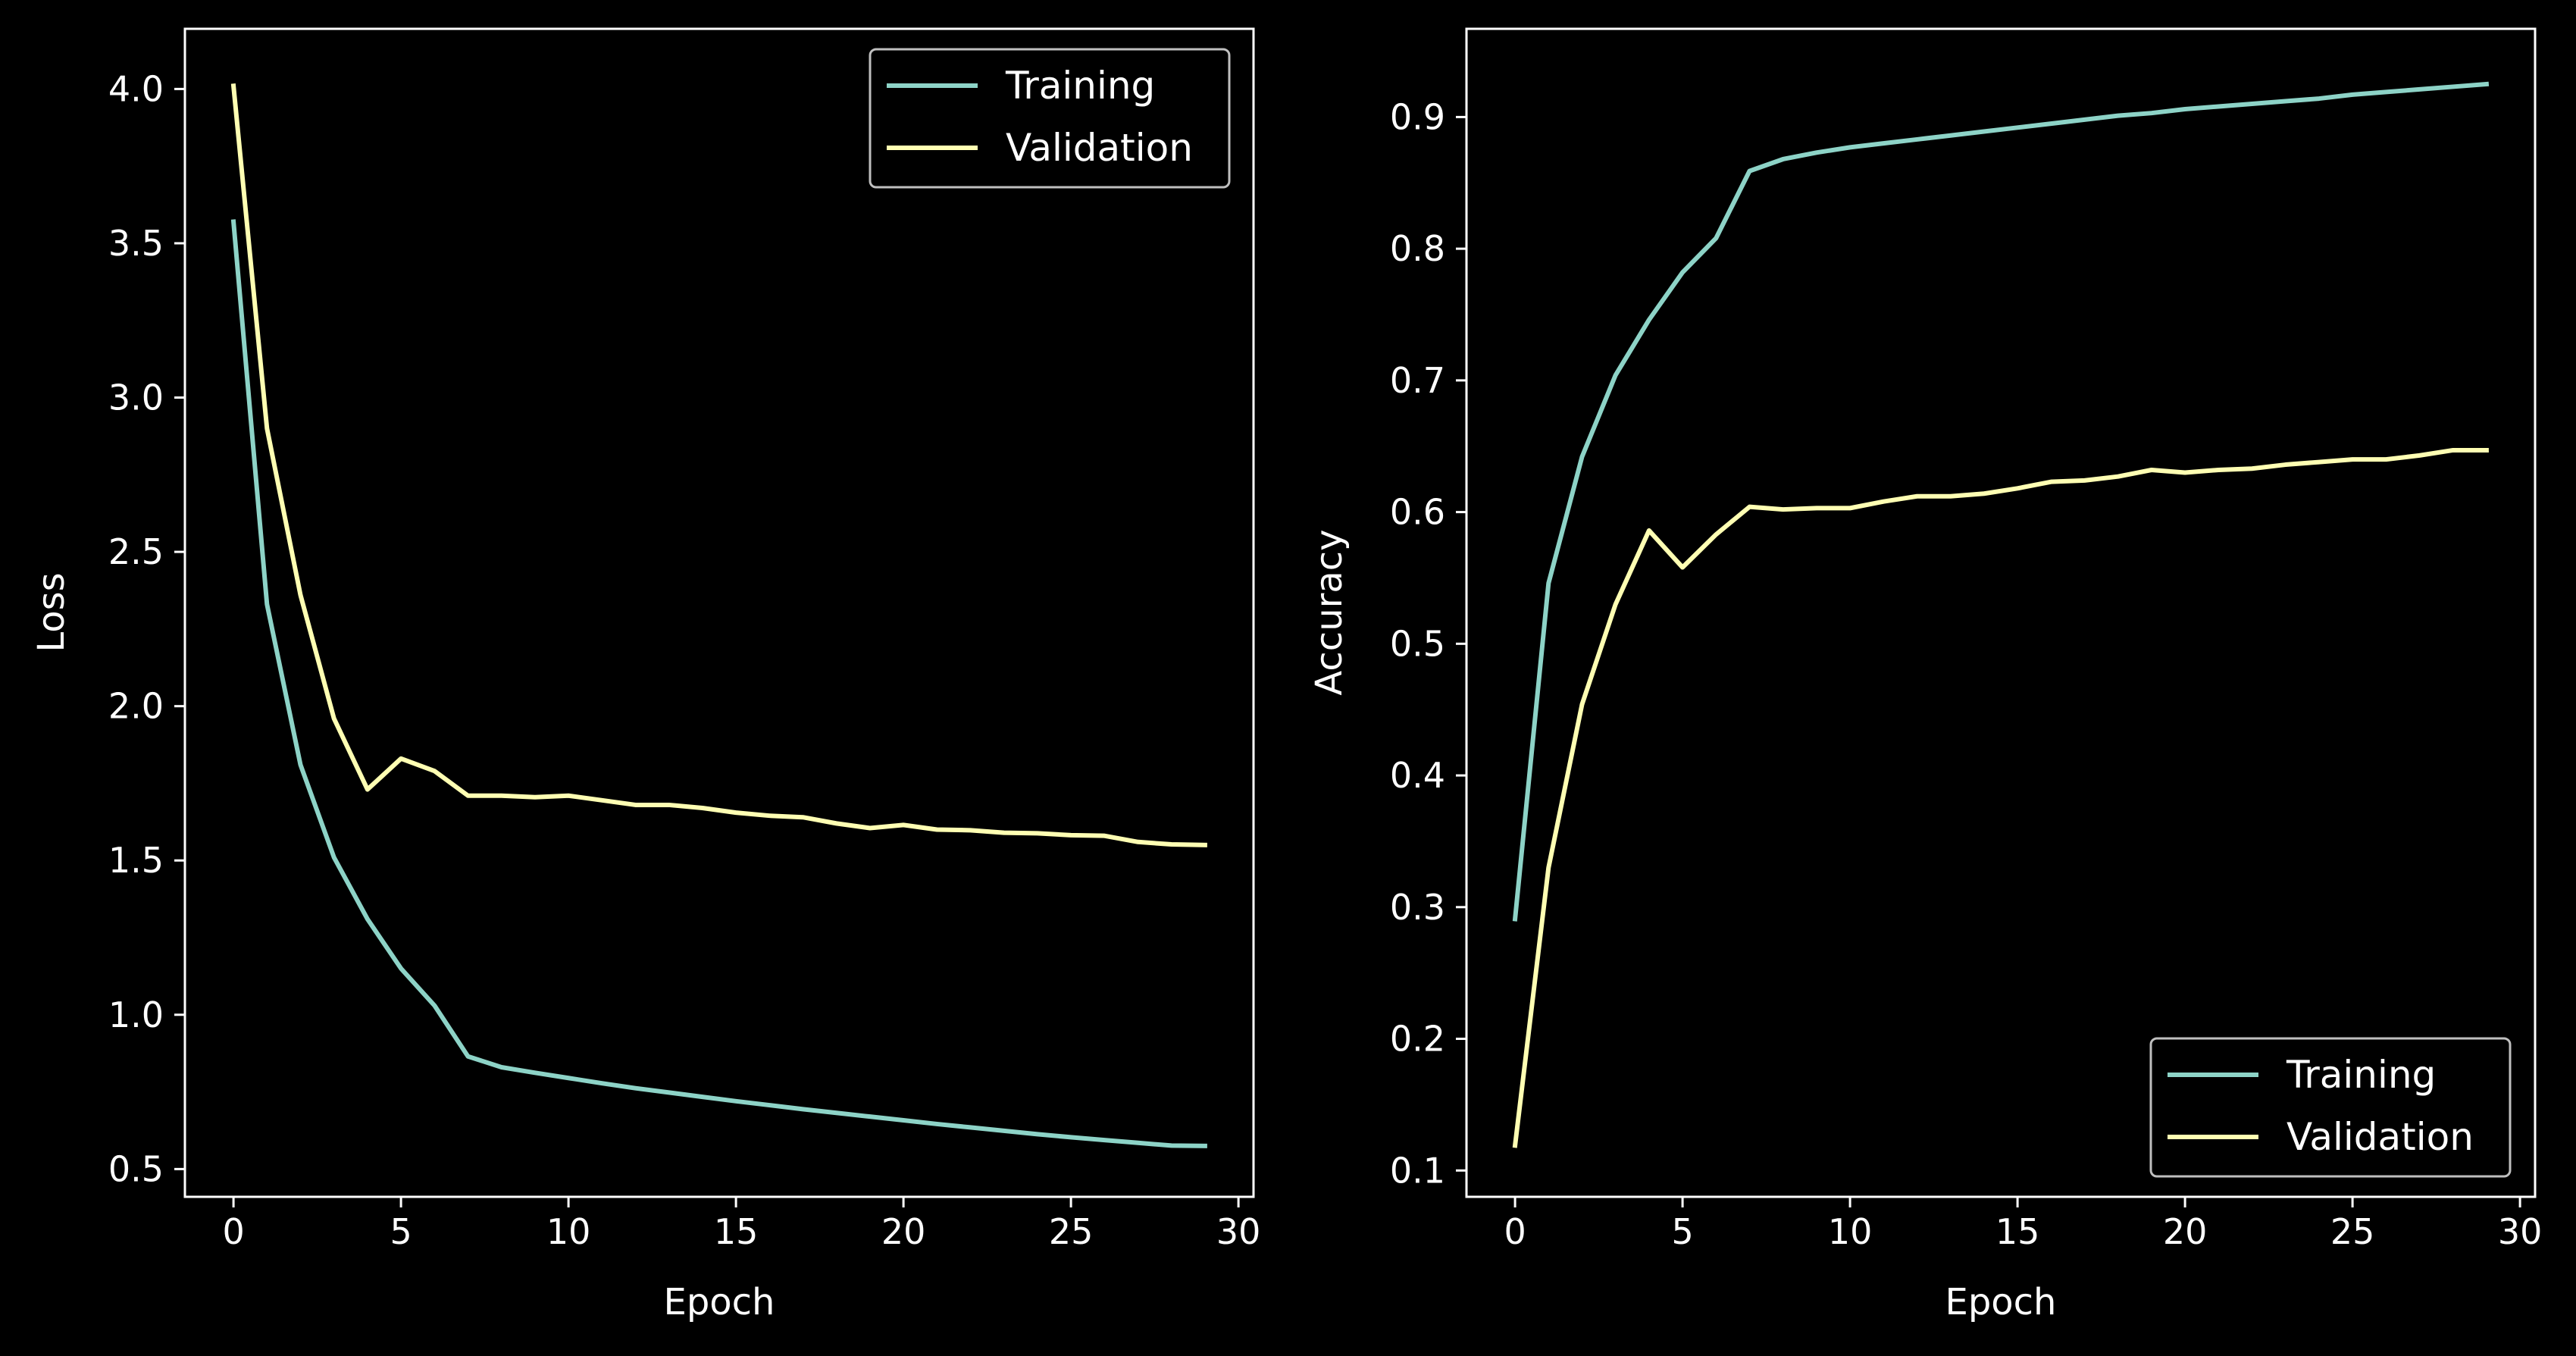  What do you see at coordinates (1080, 86) in the screenshot?
I see `loss-legend-label-training: Training` at bounding box center [1080, 86].